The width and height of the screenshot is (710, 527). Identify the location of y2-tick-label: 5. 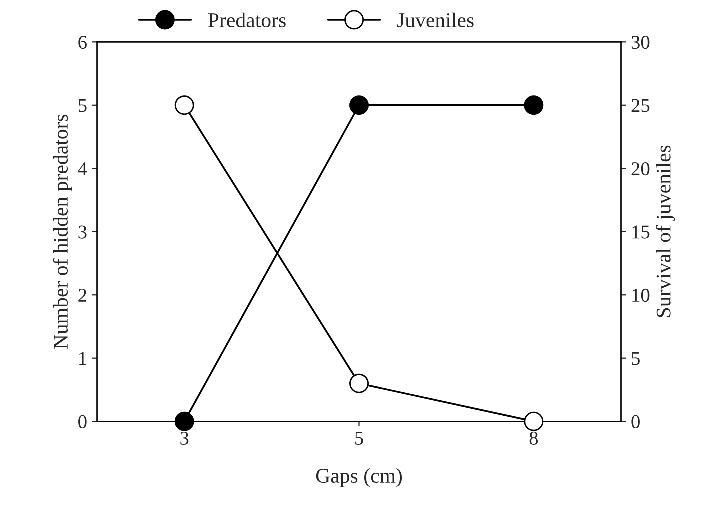
(636, 359).